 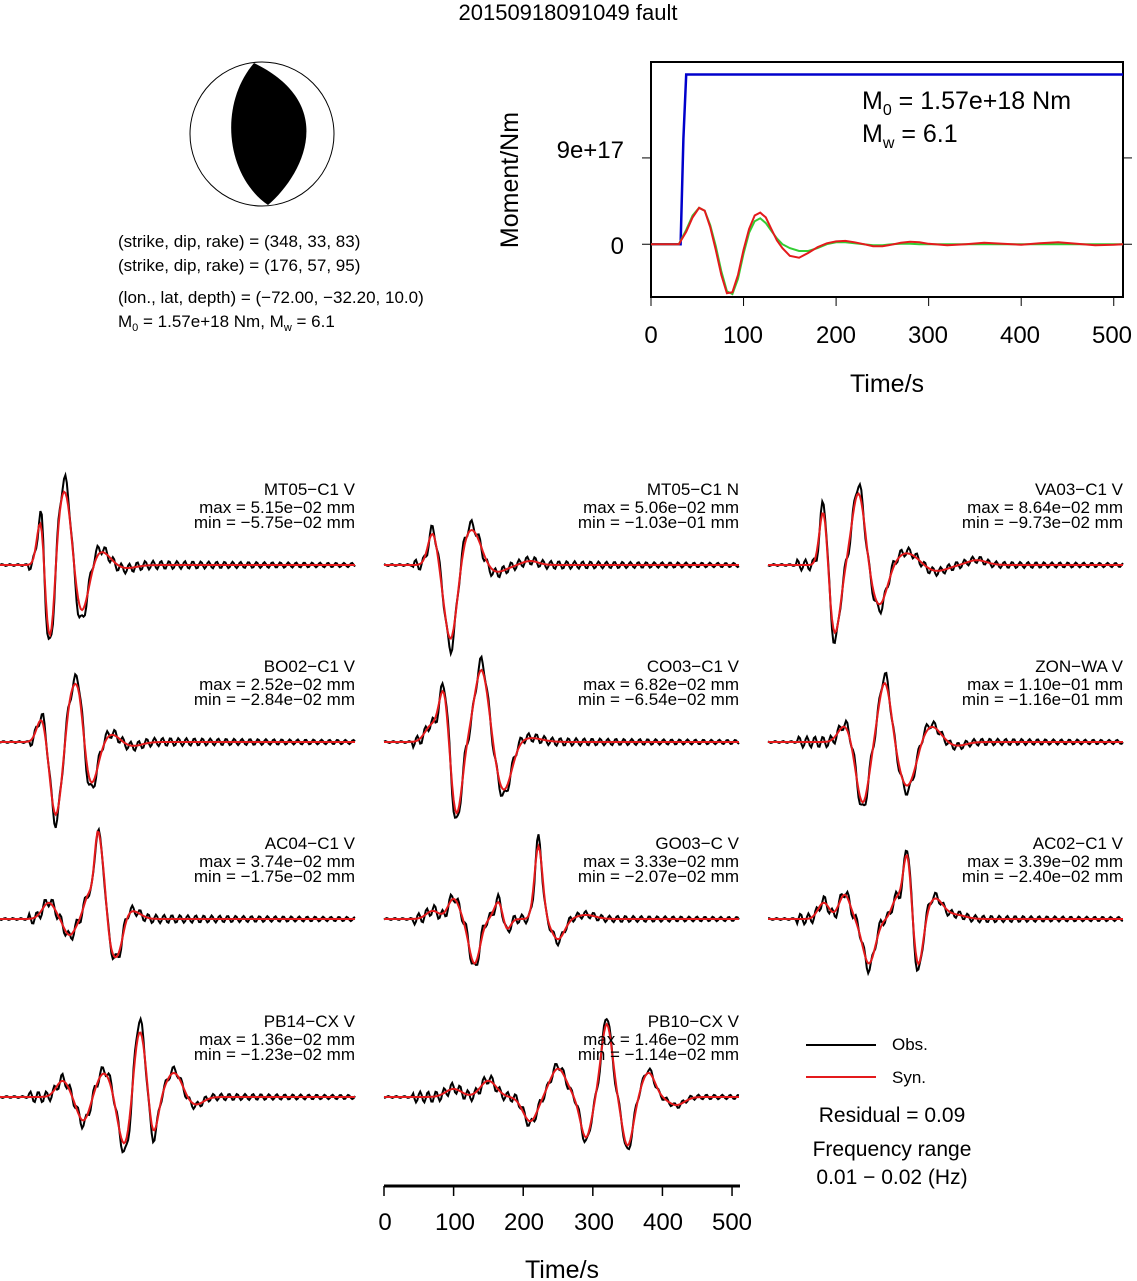 What do you see at coordinates (1045, 684) in the screenshot?
I see `station-max: max = 1.10e−01 mm` at bounding box center [1045, 684].